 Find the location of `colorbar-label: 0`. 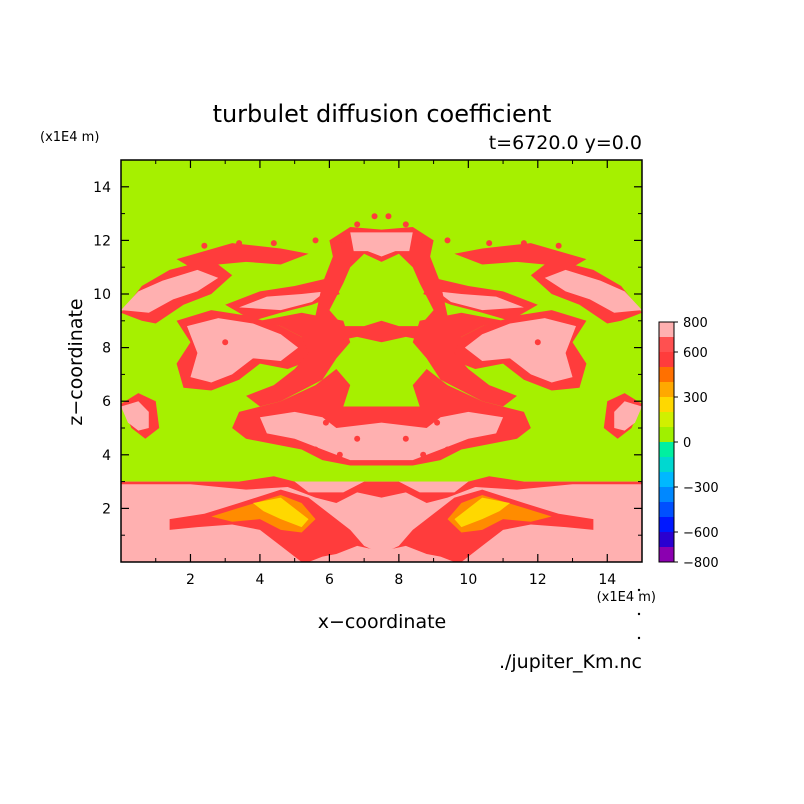

colorbar-label: 0 is located at coordinates (687, 443).